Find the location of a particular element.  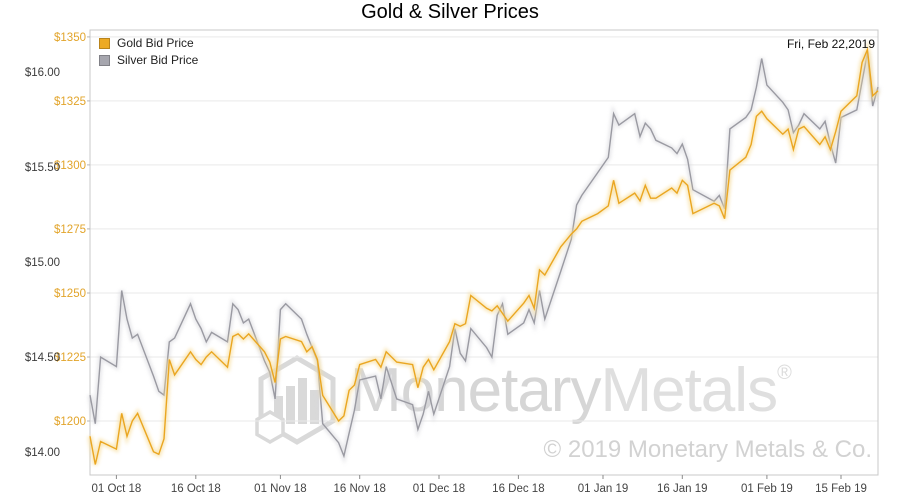

gold-axis-label: $1350 is located at coordinates (70, 38).